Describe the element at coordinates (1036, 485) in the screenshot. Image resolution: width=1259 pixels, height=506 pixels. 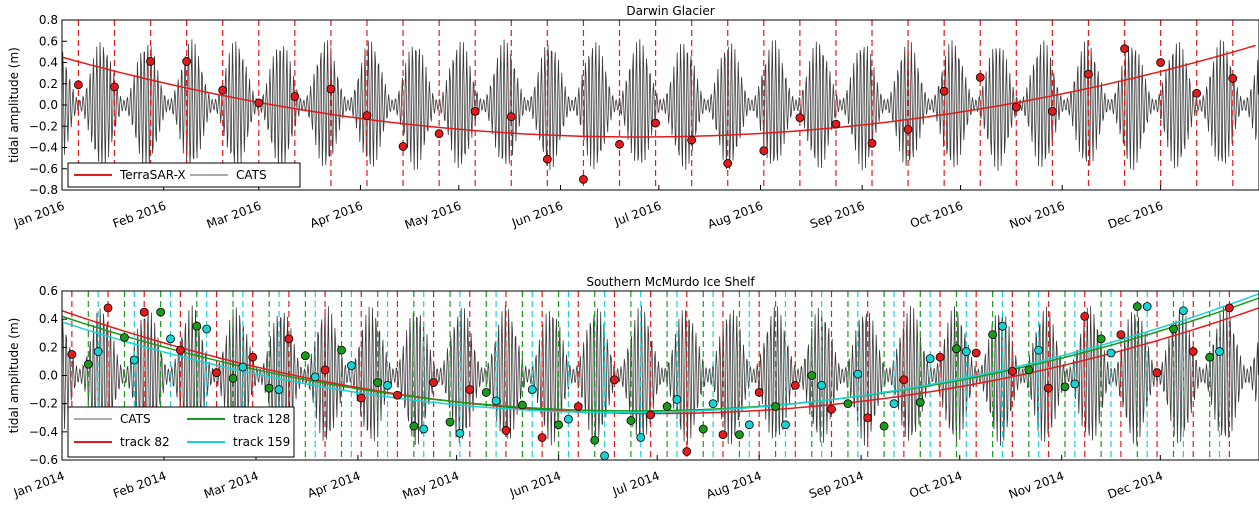
I see `x-tick-label: Nov 2014` at that location.